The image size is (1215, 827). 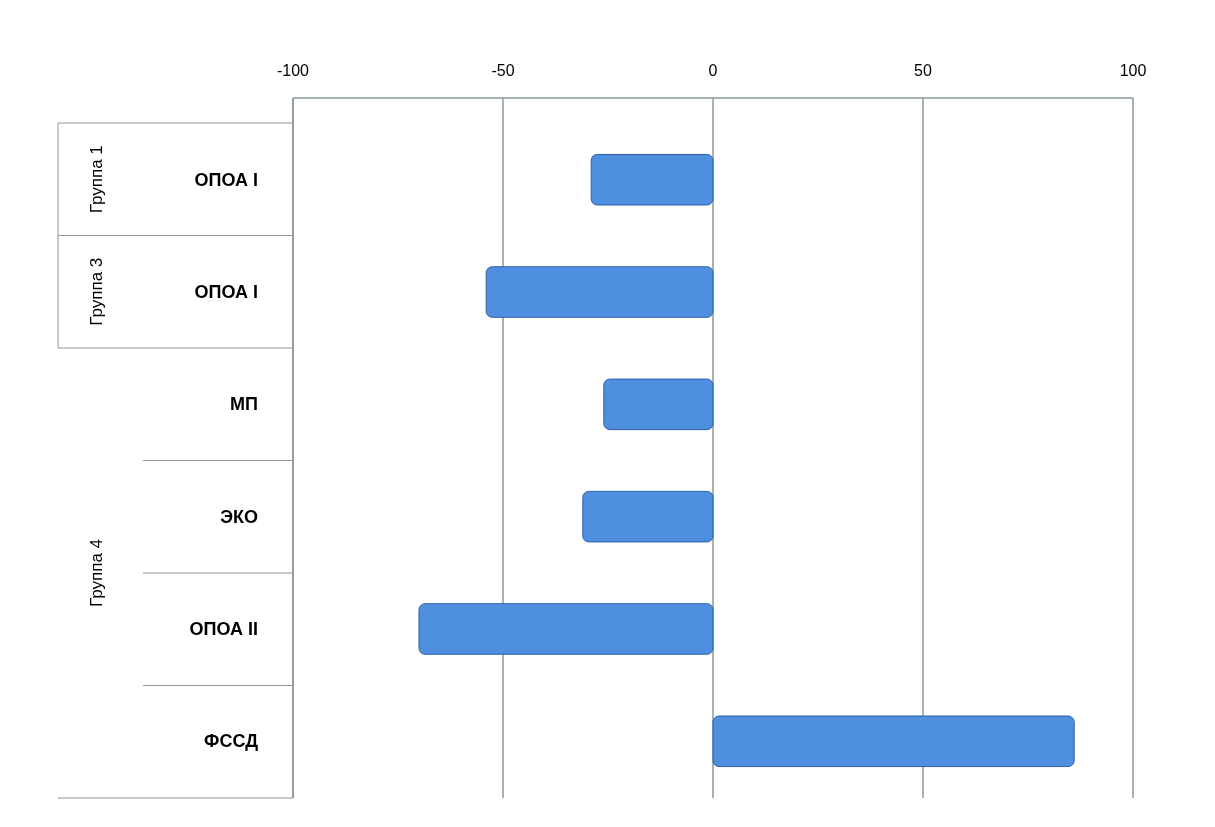 What do you see at coordinates (223, 628) in the screenshot?
I see `y-tick-label: ОПОА II` at bounding box center [223, 628].